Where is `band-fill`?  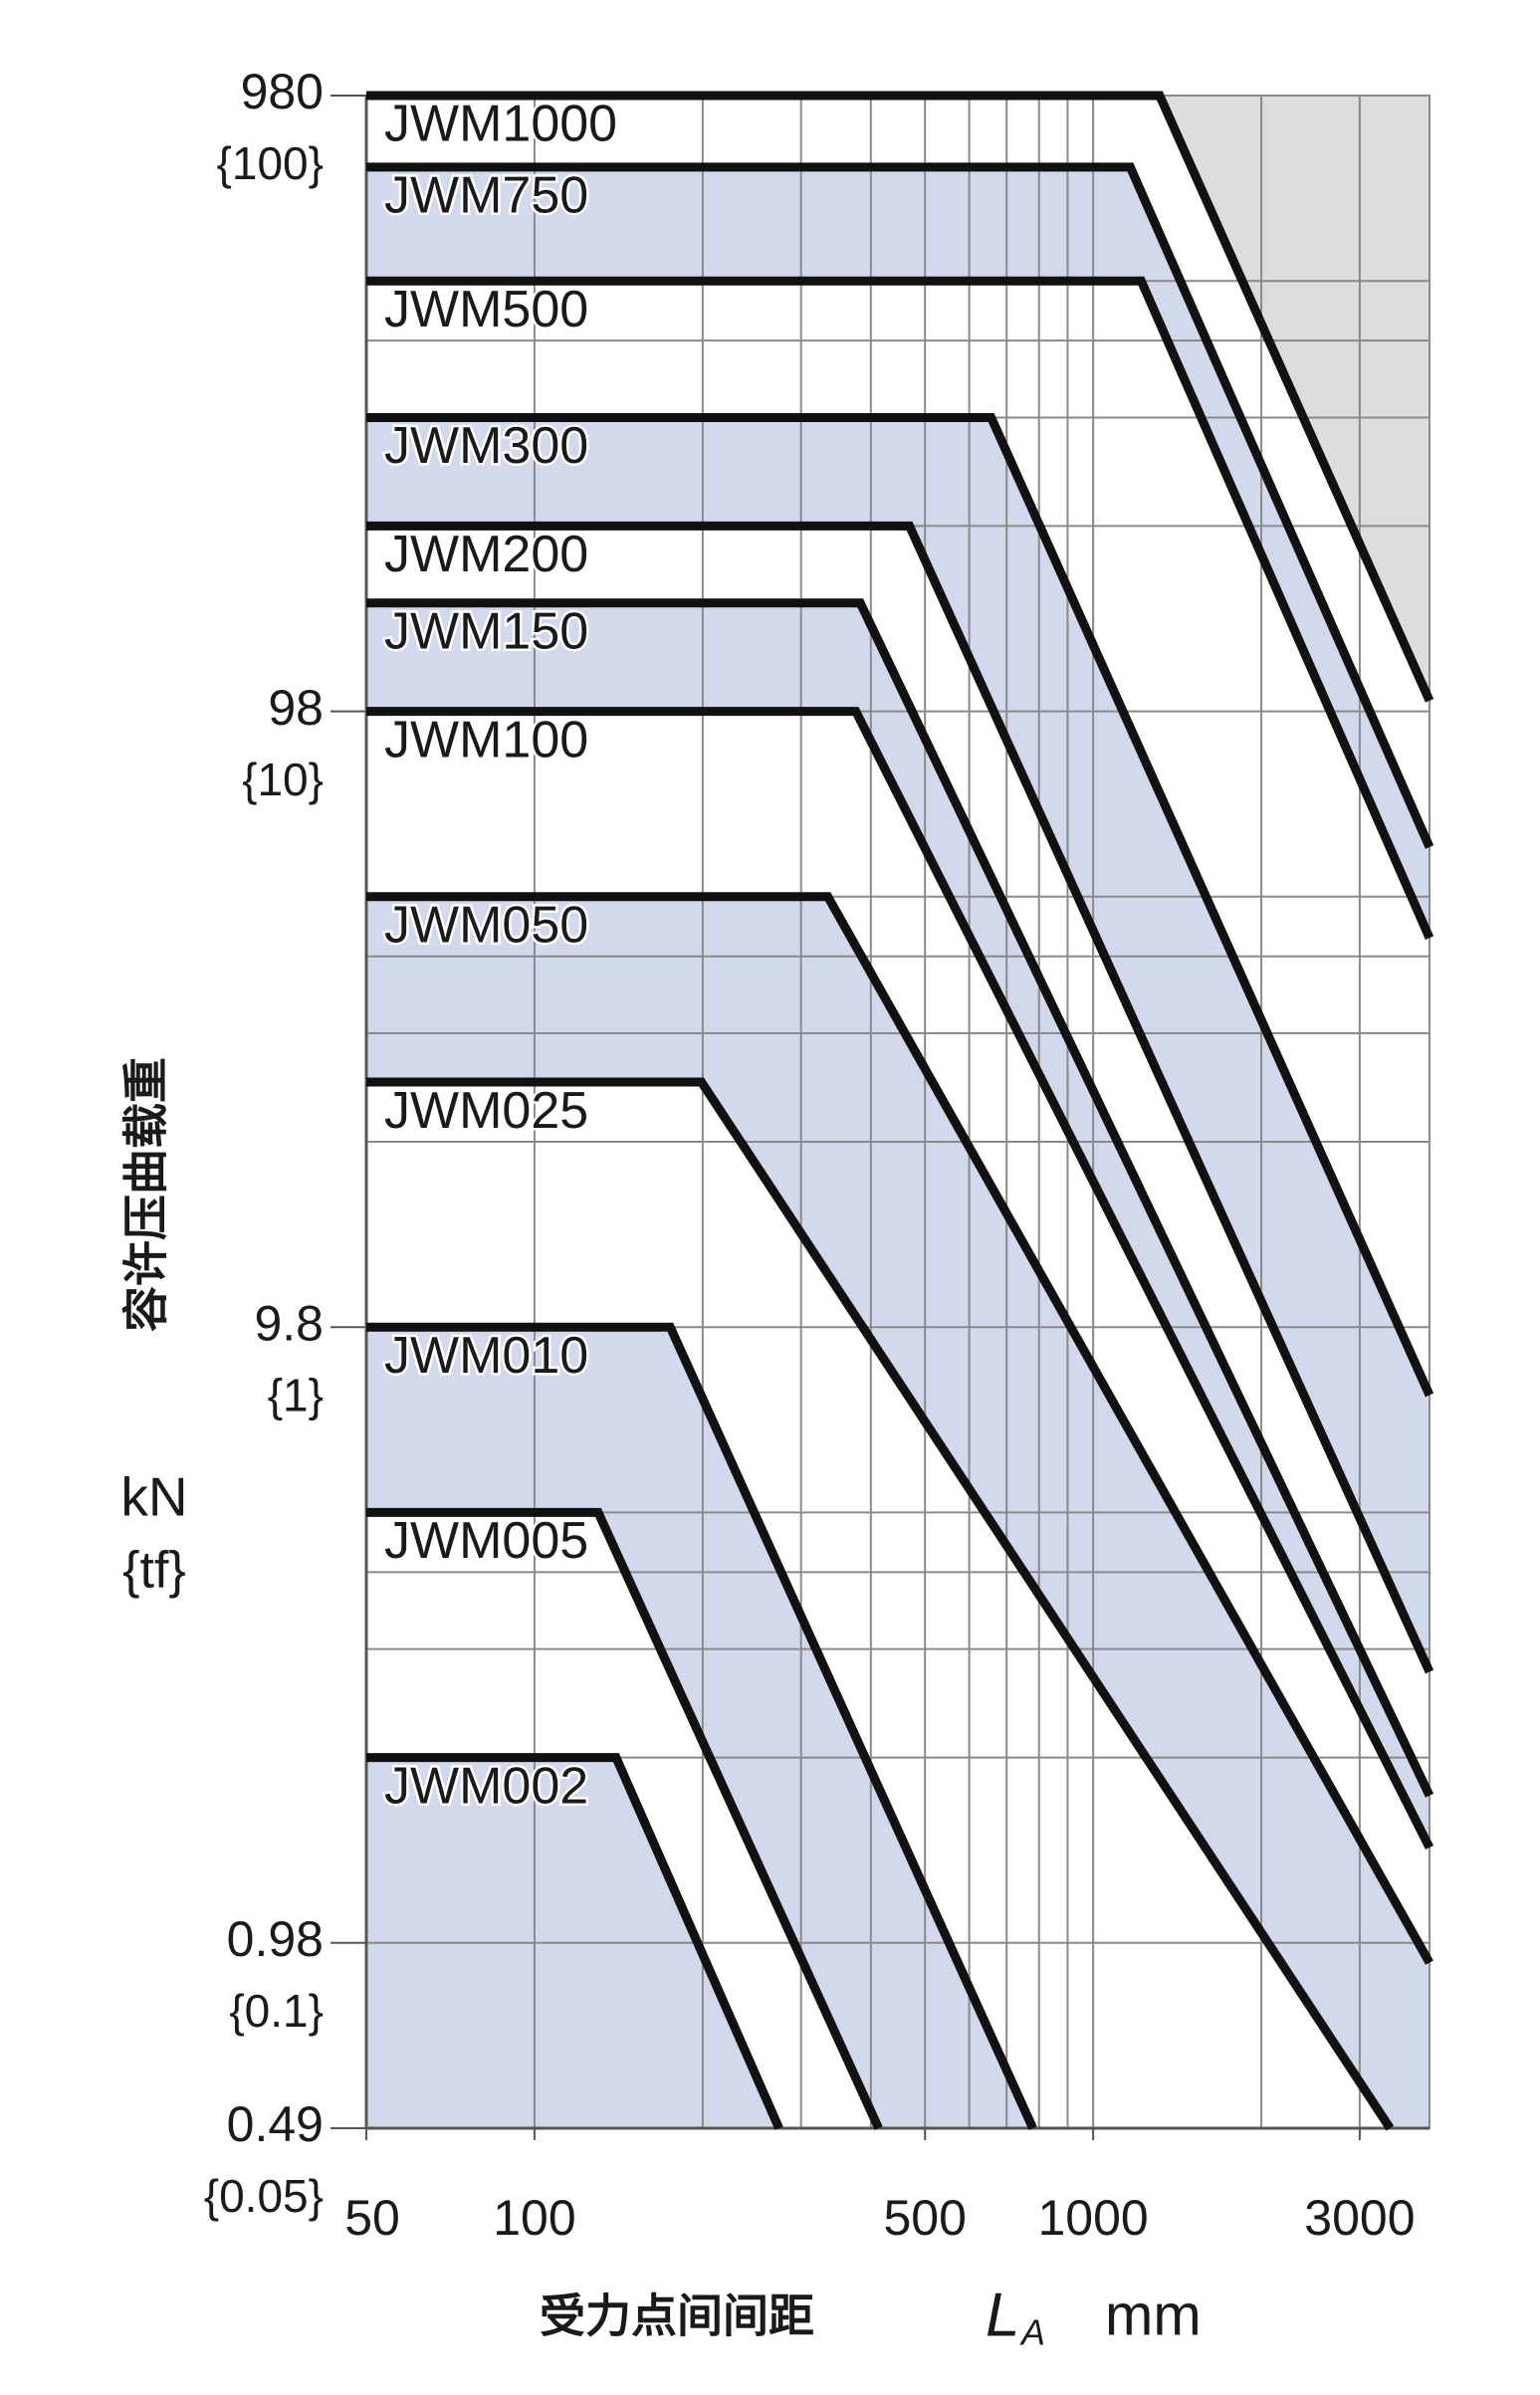
band-fill is located at coordinates (898, 1943).